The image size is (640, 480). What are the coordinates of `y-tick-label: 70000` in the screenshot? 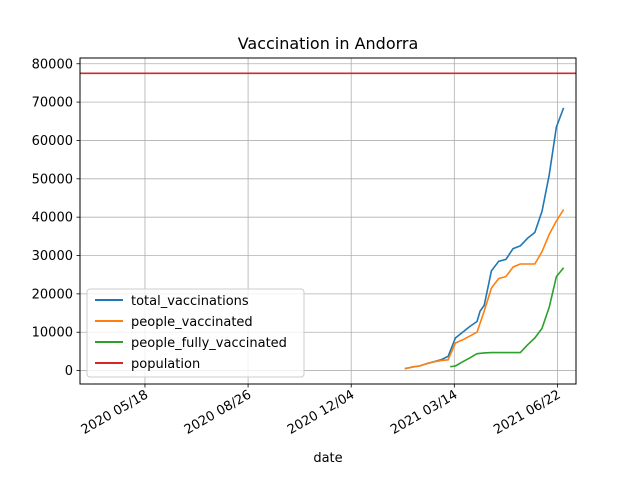 It's located at (52, 103).